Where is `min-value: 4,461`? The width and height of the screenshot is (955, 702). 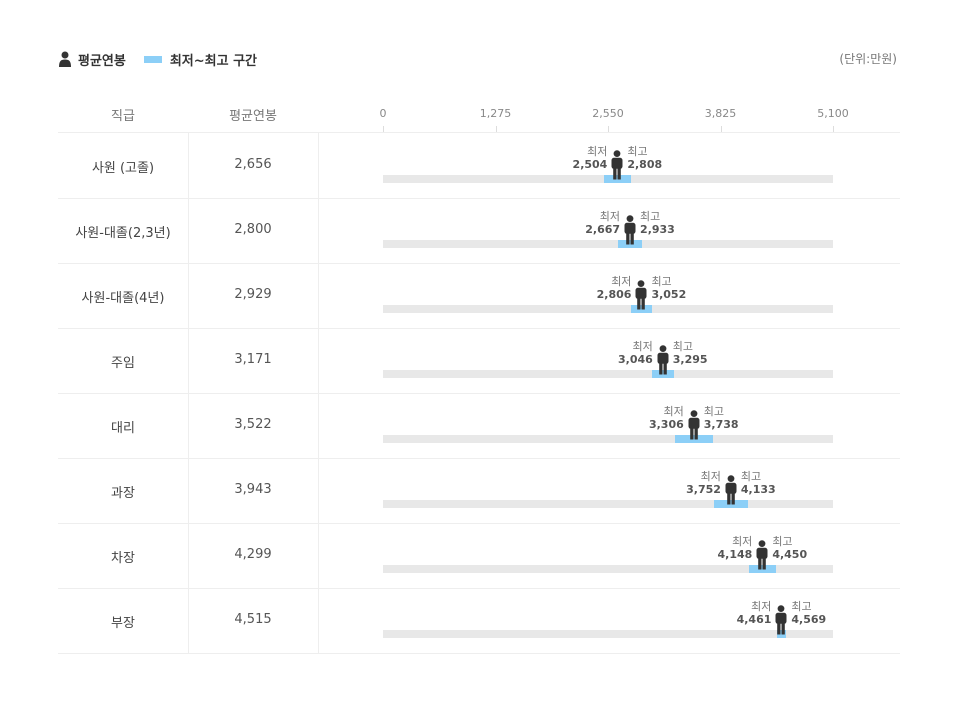 min-value: 4,461 is located at coordinates (754, 619).